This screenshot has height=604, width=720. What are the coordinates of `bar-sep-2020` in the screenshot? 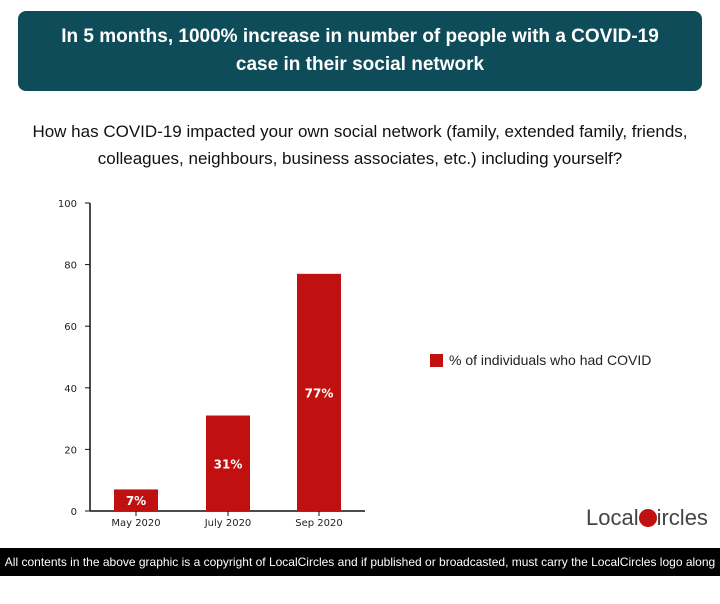 It's located at (319, 392).